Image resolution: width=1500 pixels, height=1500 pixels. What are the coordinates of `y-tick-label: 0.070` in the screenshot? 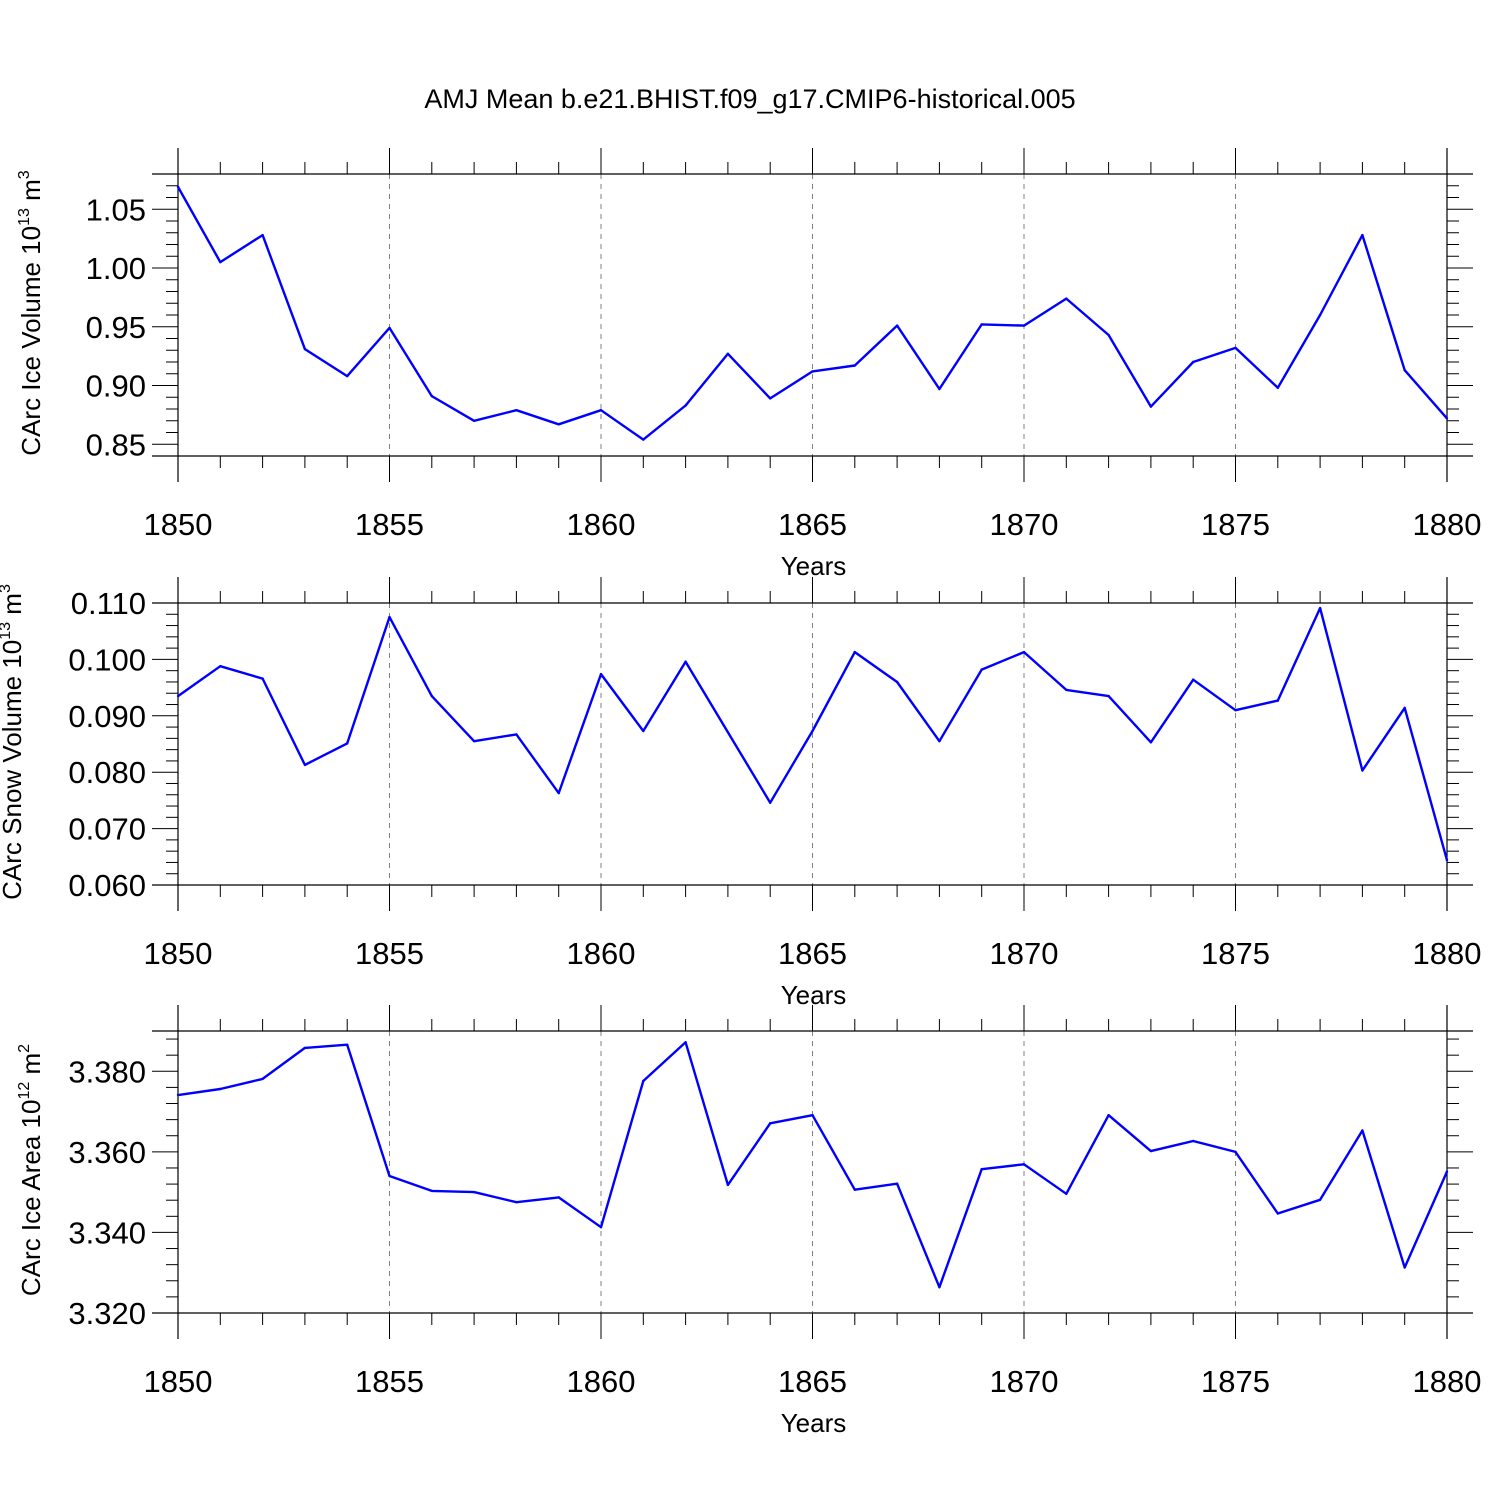 It's located at (107, 829).